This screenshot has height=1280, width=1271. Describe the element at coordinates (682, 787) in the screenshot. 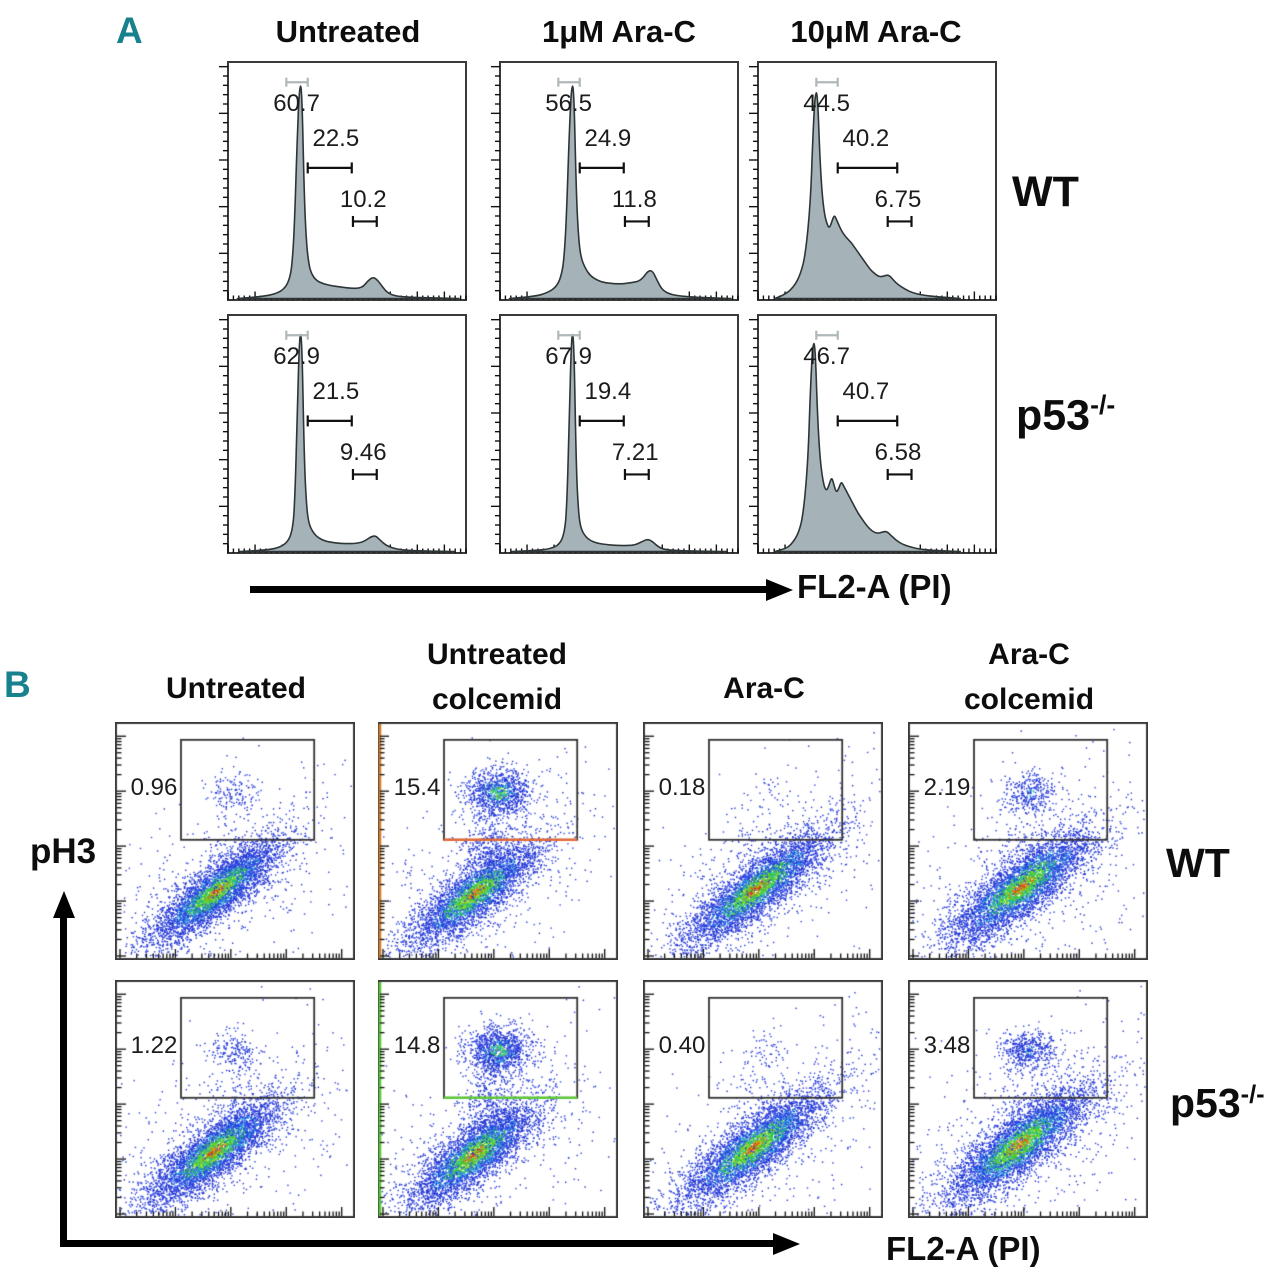

I see `gate-percentage-label: 0.18` at that location.